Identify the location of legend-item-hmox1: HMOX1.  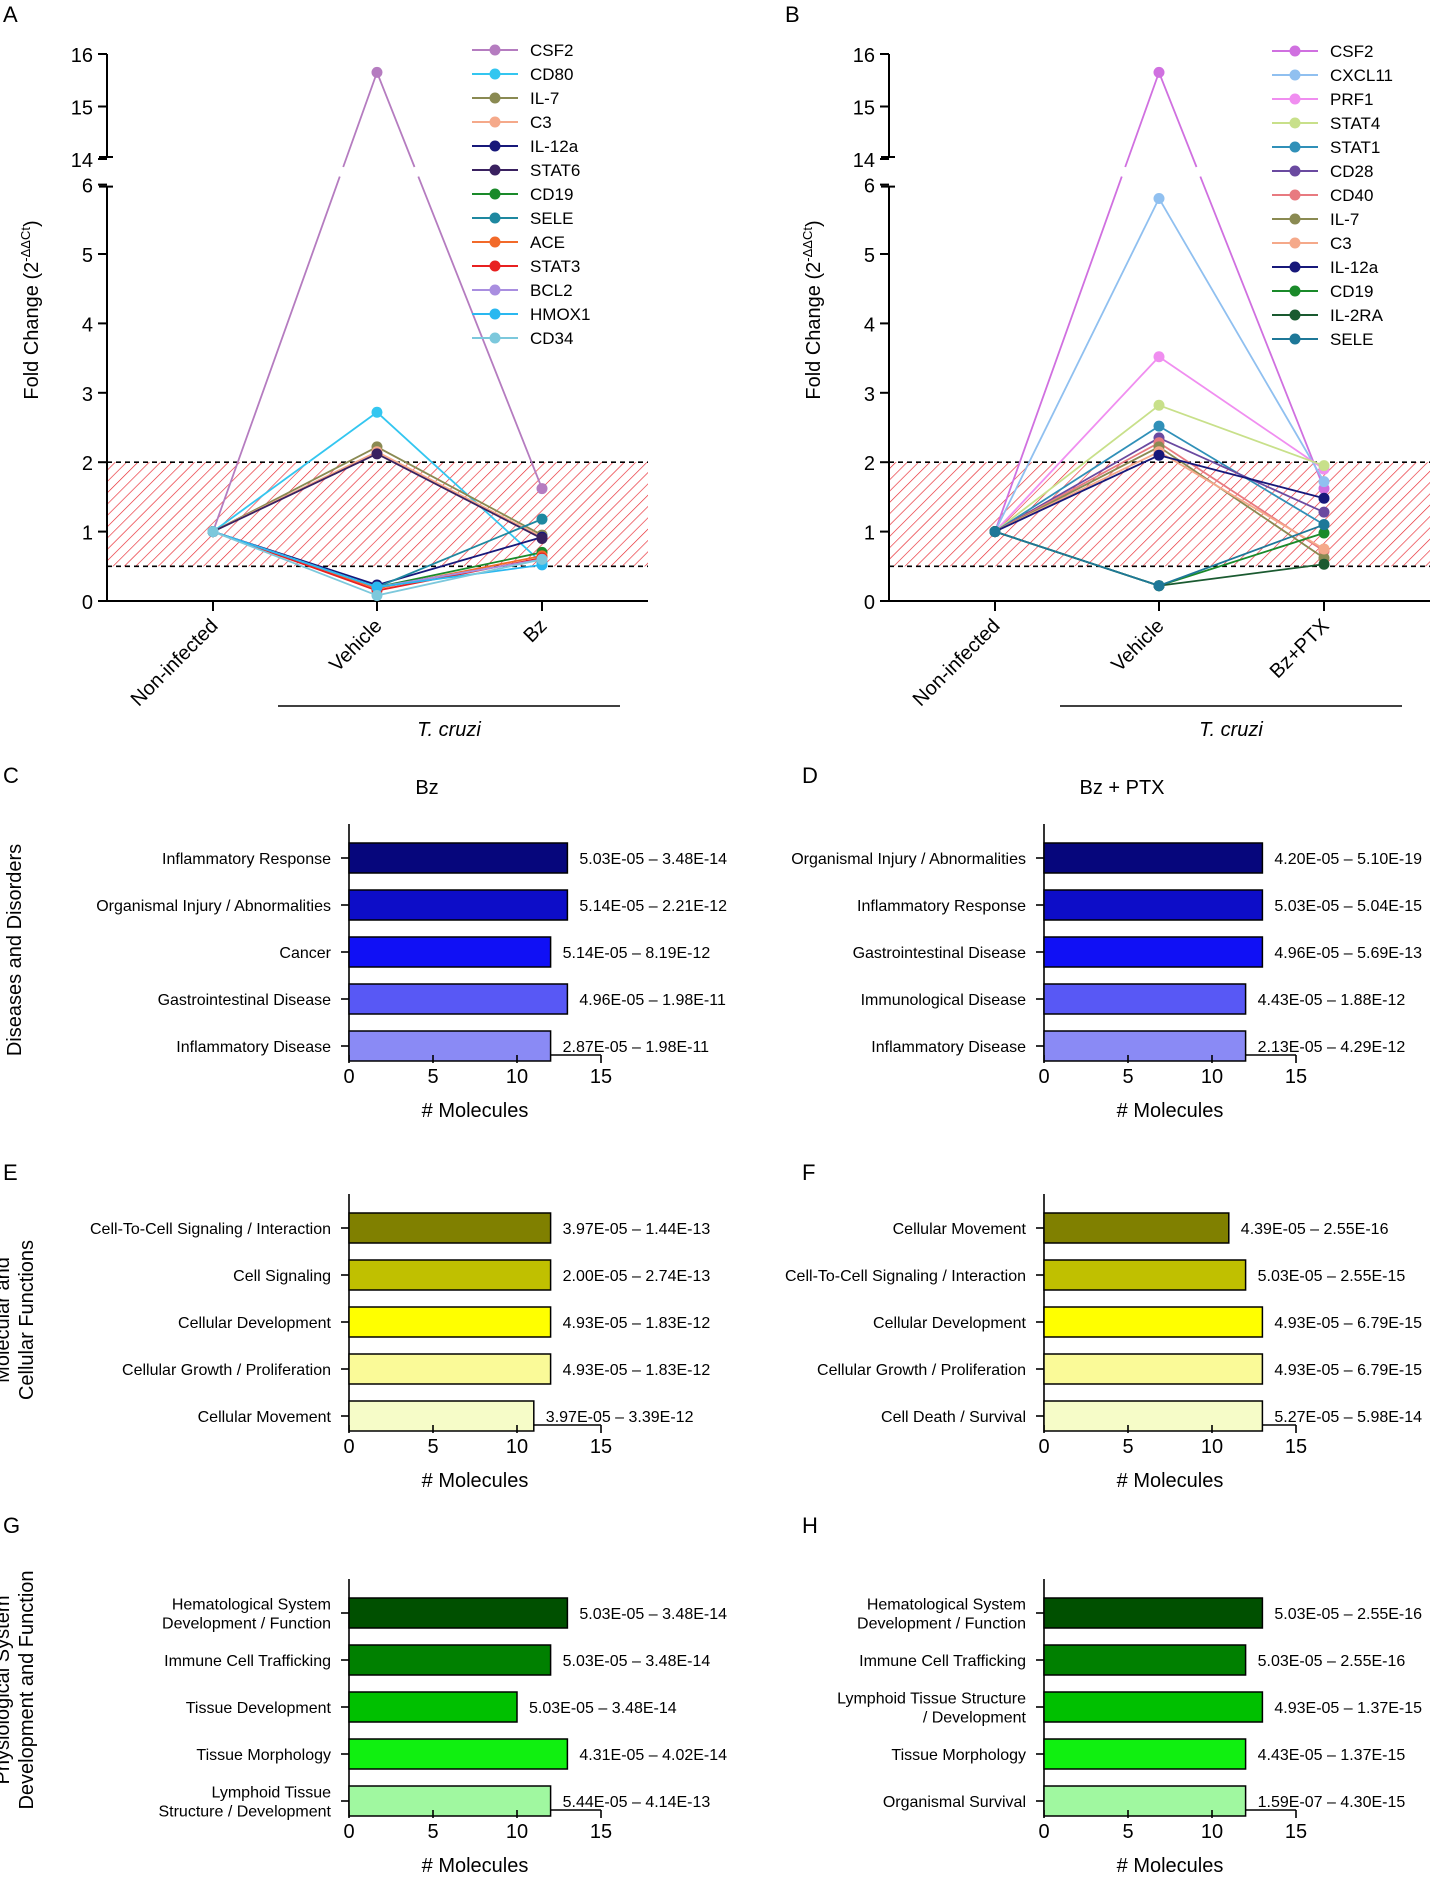
(531, 314).